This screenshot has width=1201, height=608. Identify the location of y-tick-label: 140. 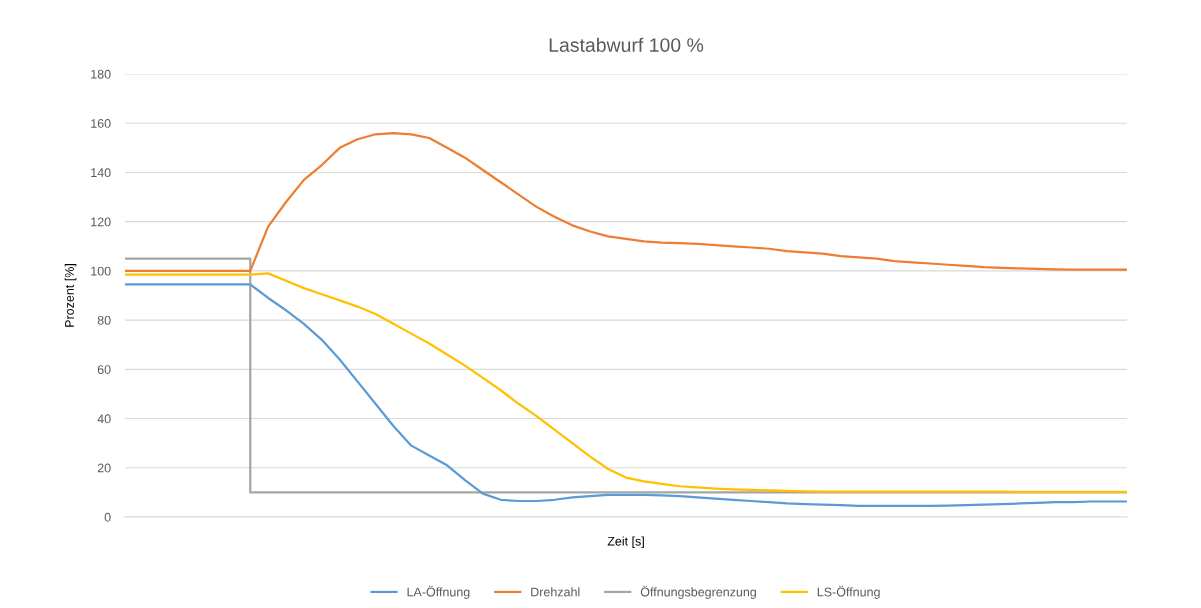
(101, 173).